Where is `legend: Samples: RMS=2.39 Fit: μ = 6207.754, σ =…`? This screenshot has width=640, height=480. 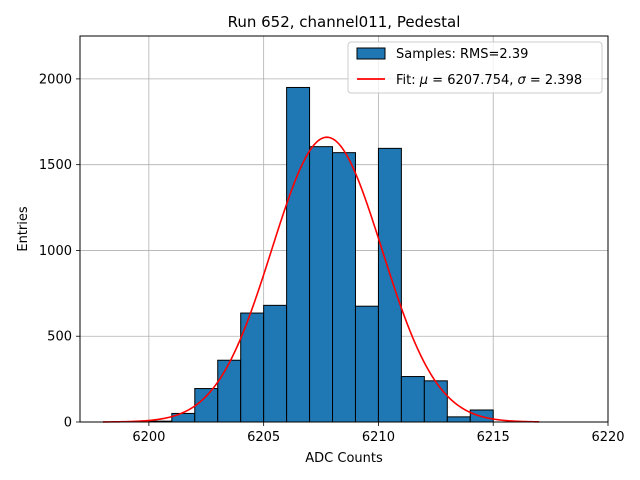
legend: Samples: RMS=2.39 Fit: μ = 6207.754, σ =… is located at coordinates (475, 67).